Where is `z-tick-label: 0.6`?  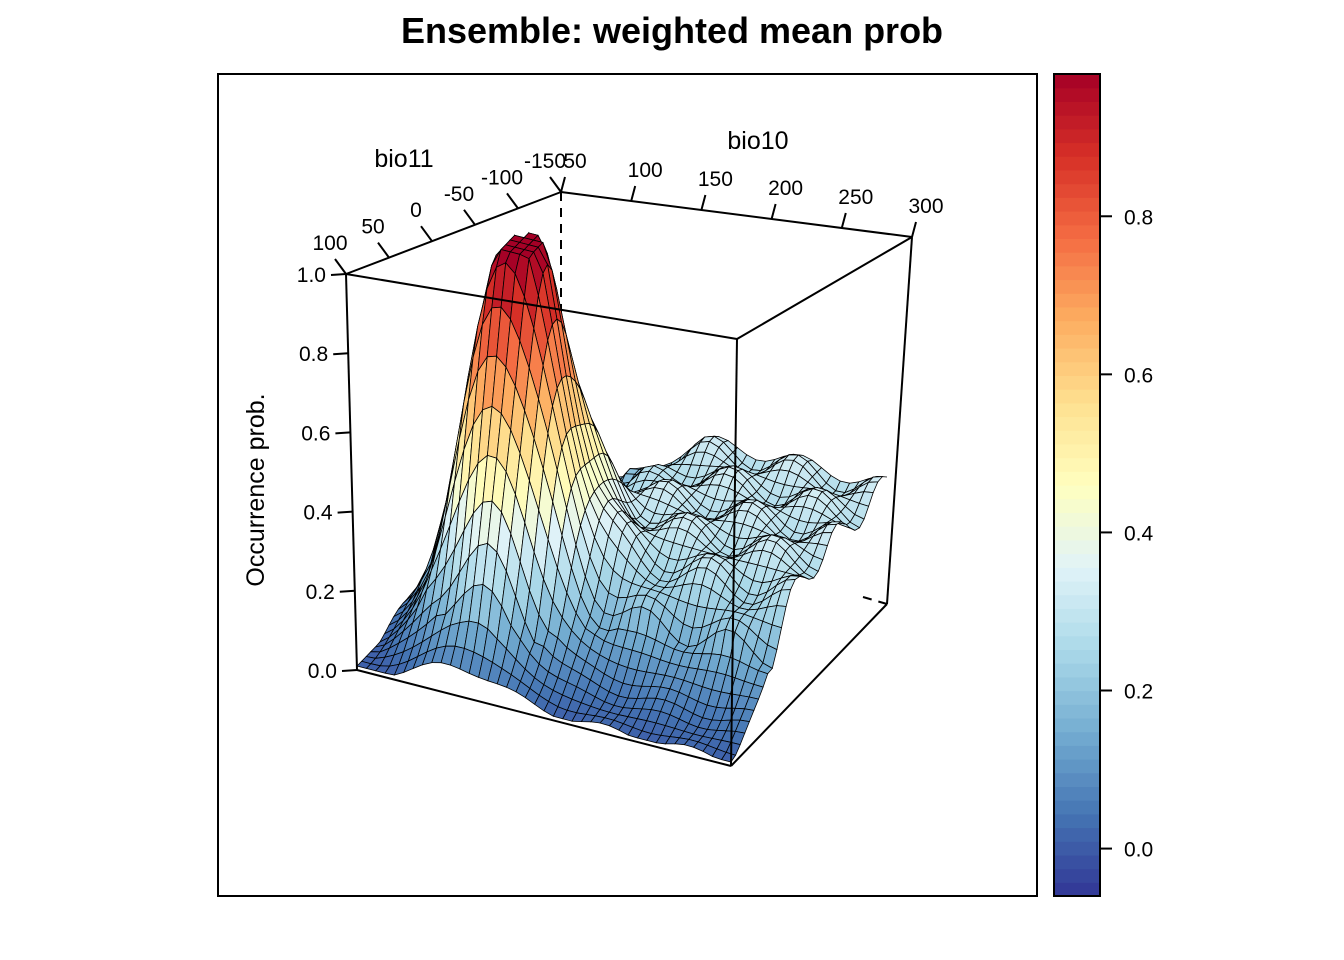
z-tick-label: 0.6 is located at coordinates (315, 433).